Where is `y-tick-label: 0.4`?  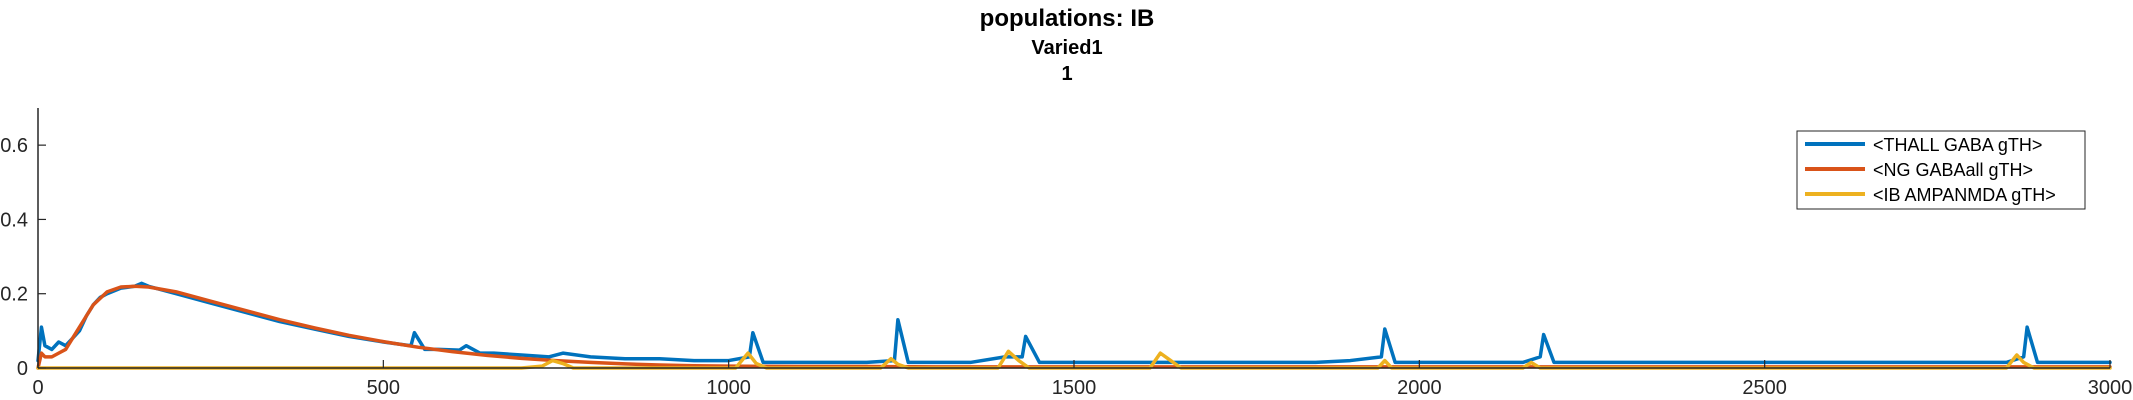 y-tick-label: 0.4 is located at coordinates (14, 220).